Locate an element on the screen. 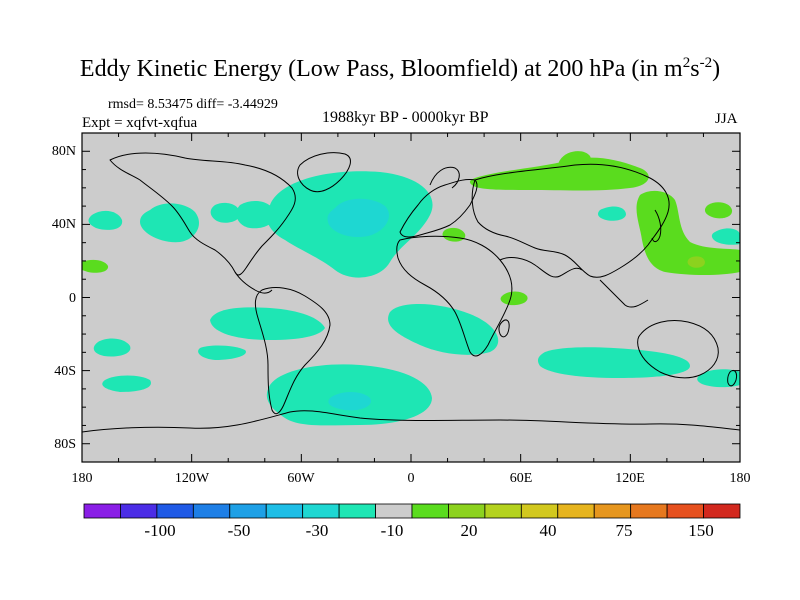 The height and width of the screenshot is (600, 800). lon-label-180e: 180 is located at coordinates (740, 478).